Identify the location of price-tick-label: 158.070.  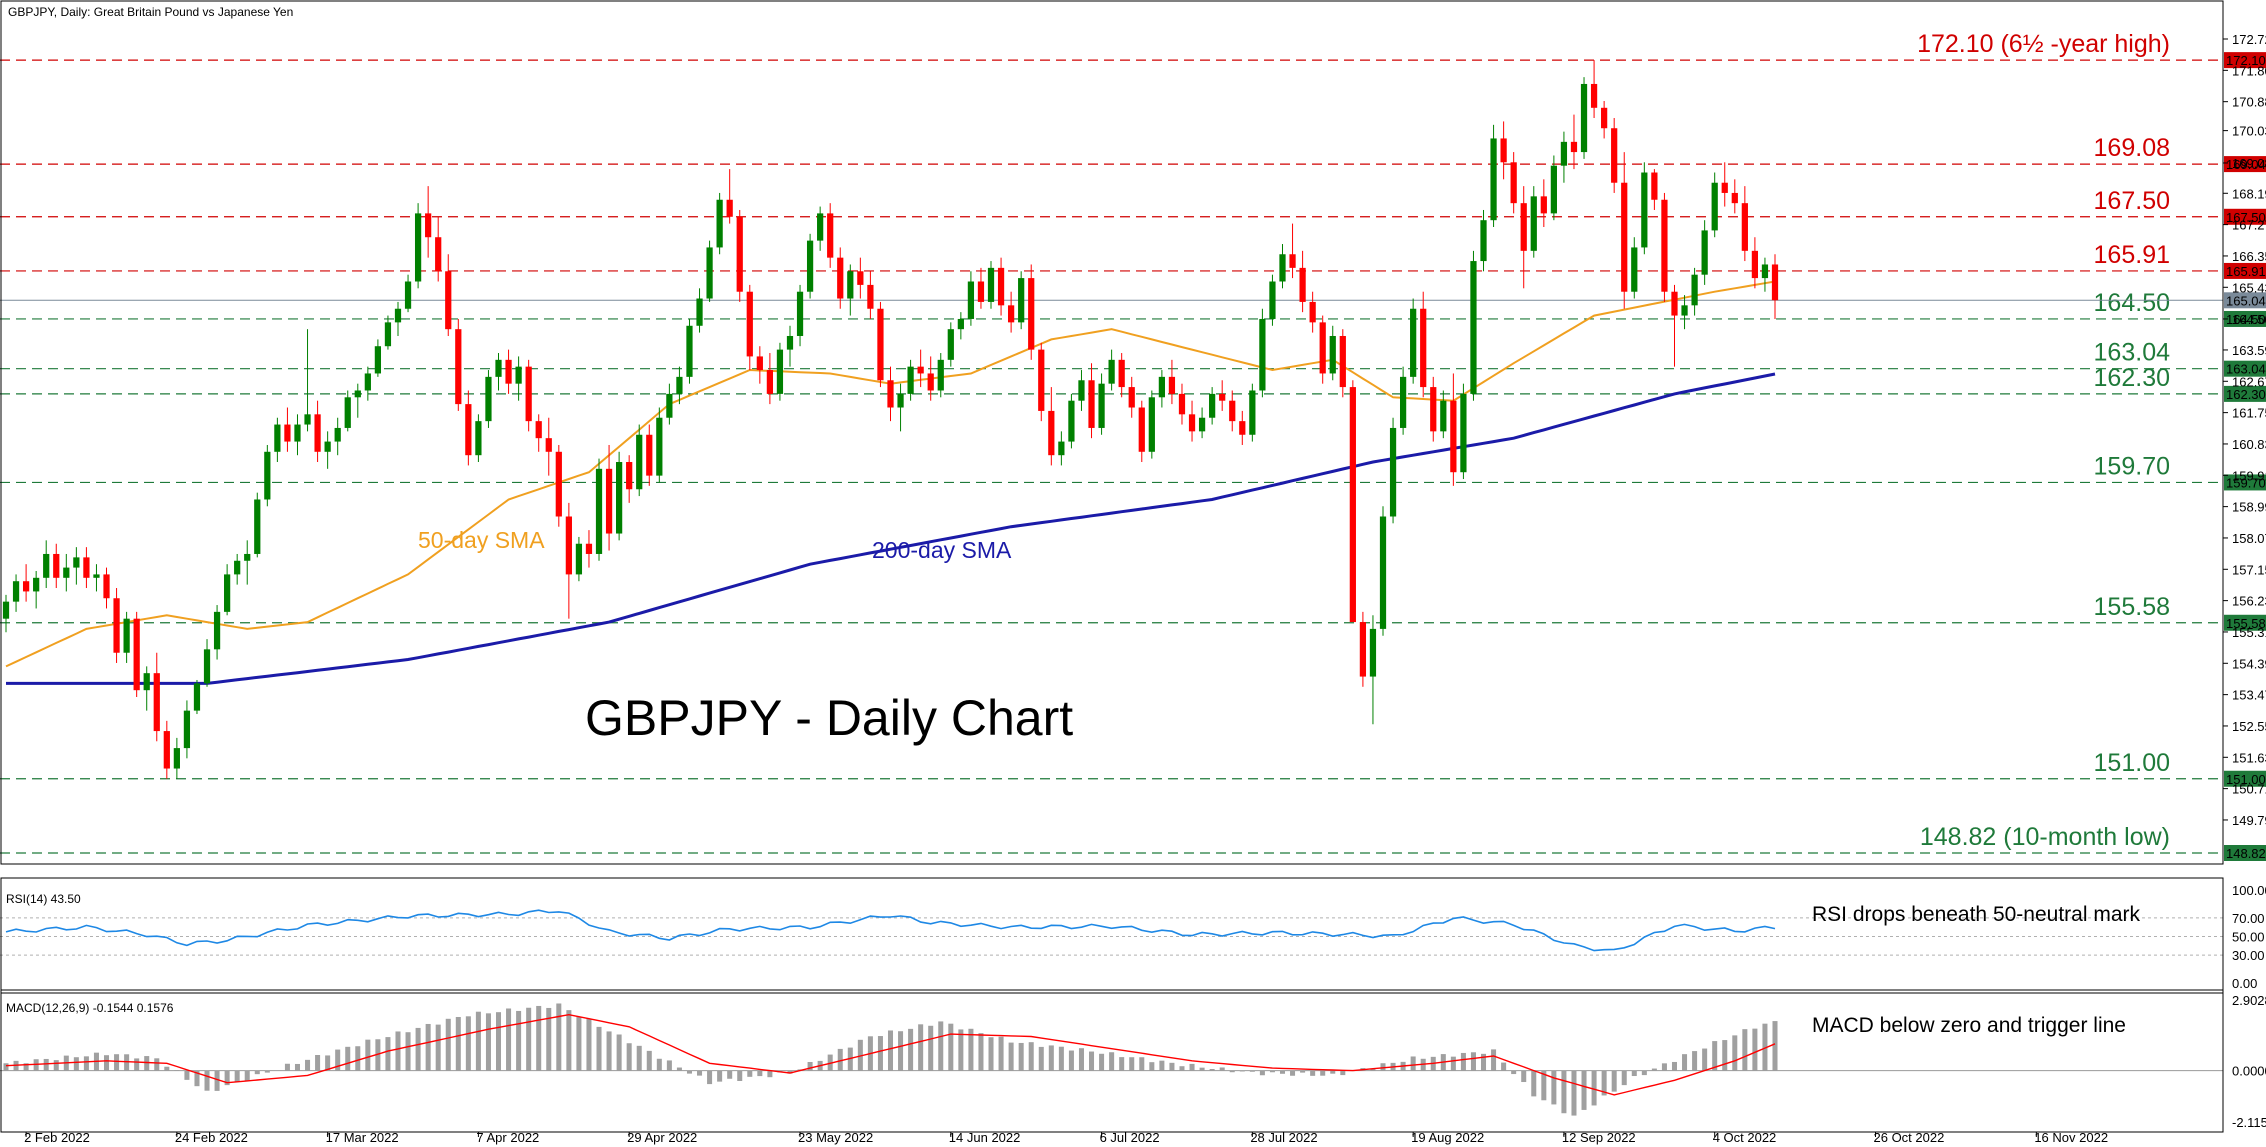
(2249, 538).